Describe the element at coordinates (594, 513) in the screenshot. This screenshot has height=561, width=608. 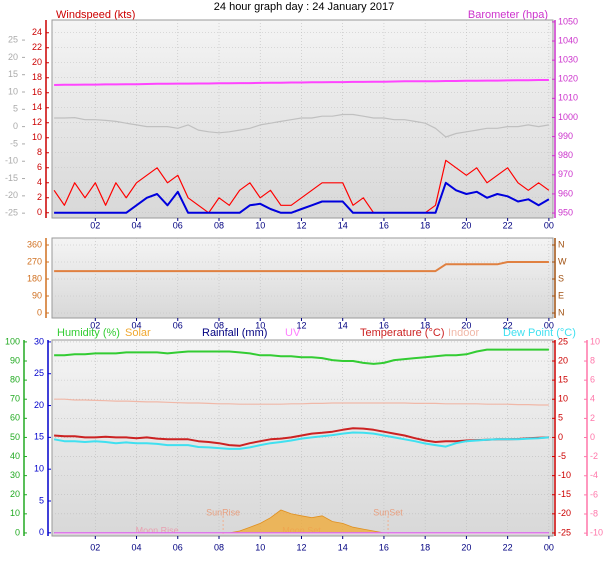
I see `y4-tick-label: -8` at that location.